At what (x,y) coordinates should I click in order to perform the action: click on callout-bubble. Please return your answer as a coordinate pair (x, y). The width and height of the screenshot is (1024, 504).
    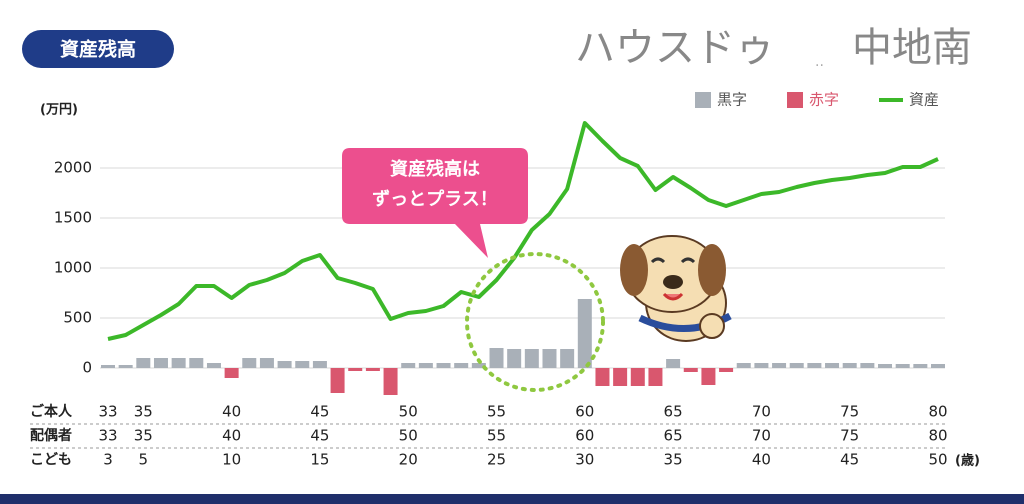
    Looking at the image, I should click on (435, 203).